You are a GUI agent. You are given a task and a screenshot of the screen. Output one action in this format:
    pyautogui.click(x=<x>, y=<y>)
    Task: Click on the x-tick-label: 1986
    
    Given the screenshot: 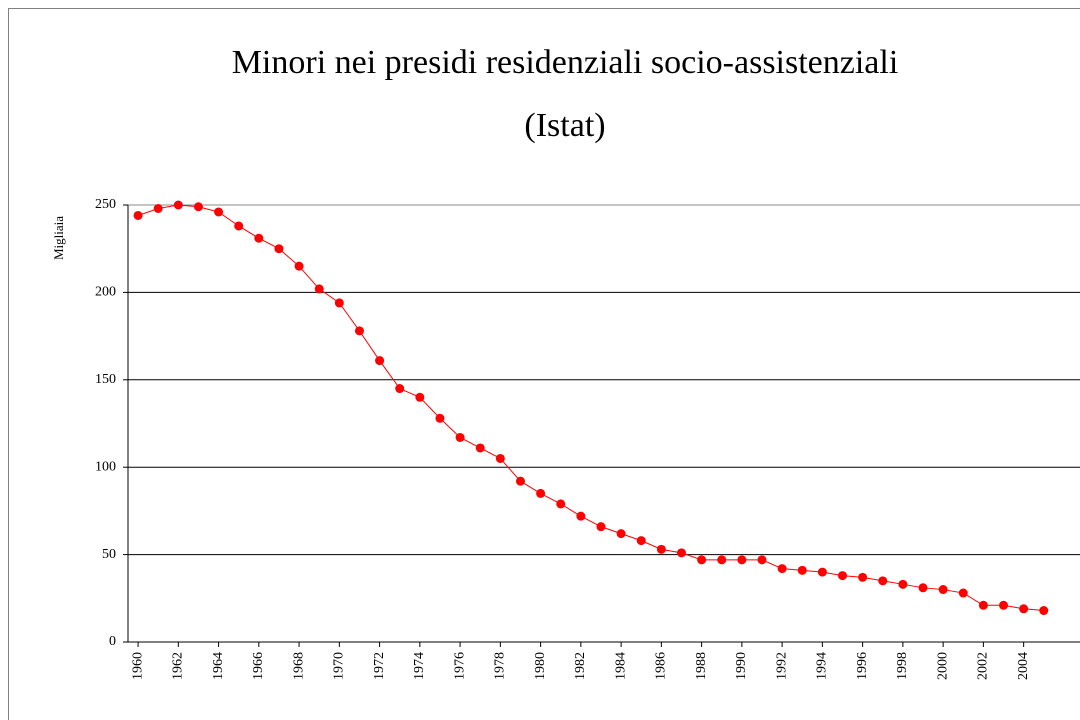 What is the action you would take?
    pyautogui.click(x=661, y=666)
    